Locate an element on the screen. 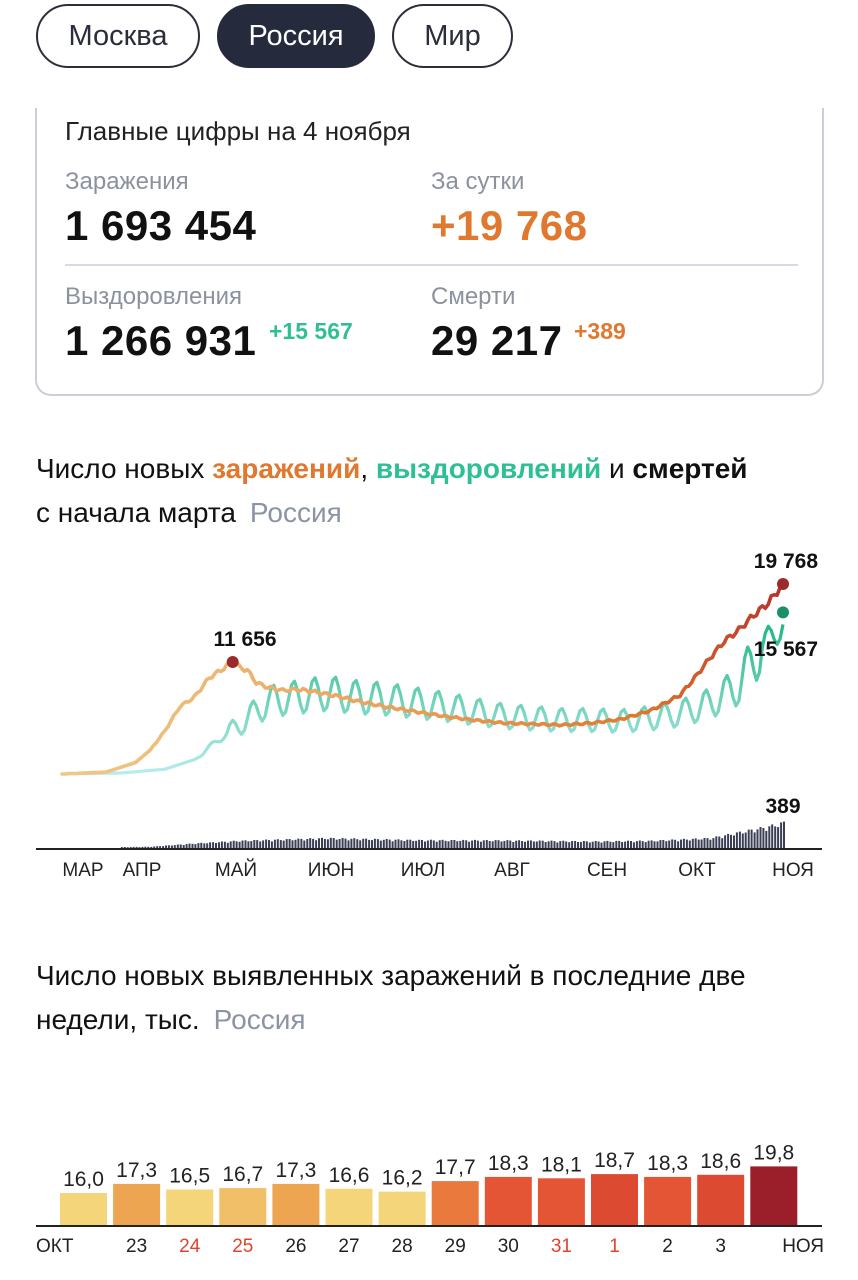 The width and height of the screenshot is (858, 1280). tab-russia: Россия is located at coordinates (296, 36).